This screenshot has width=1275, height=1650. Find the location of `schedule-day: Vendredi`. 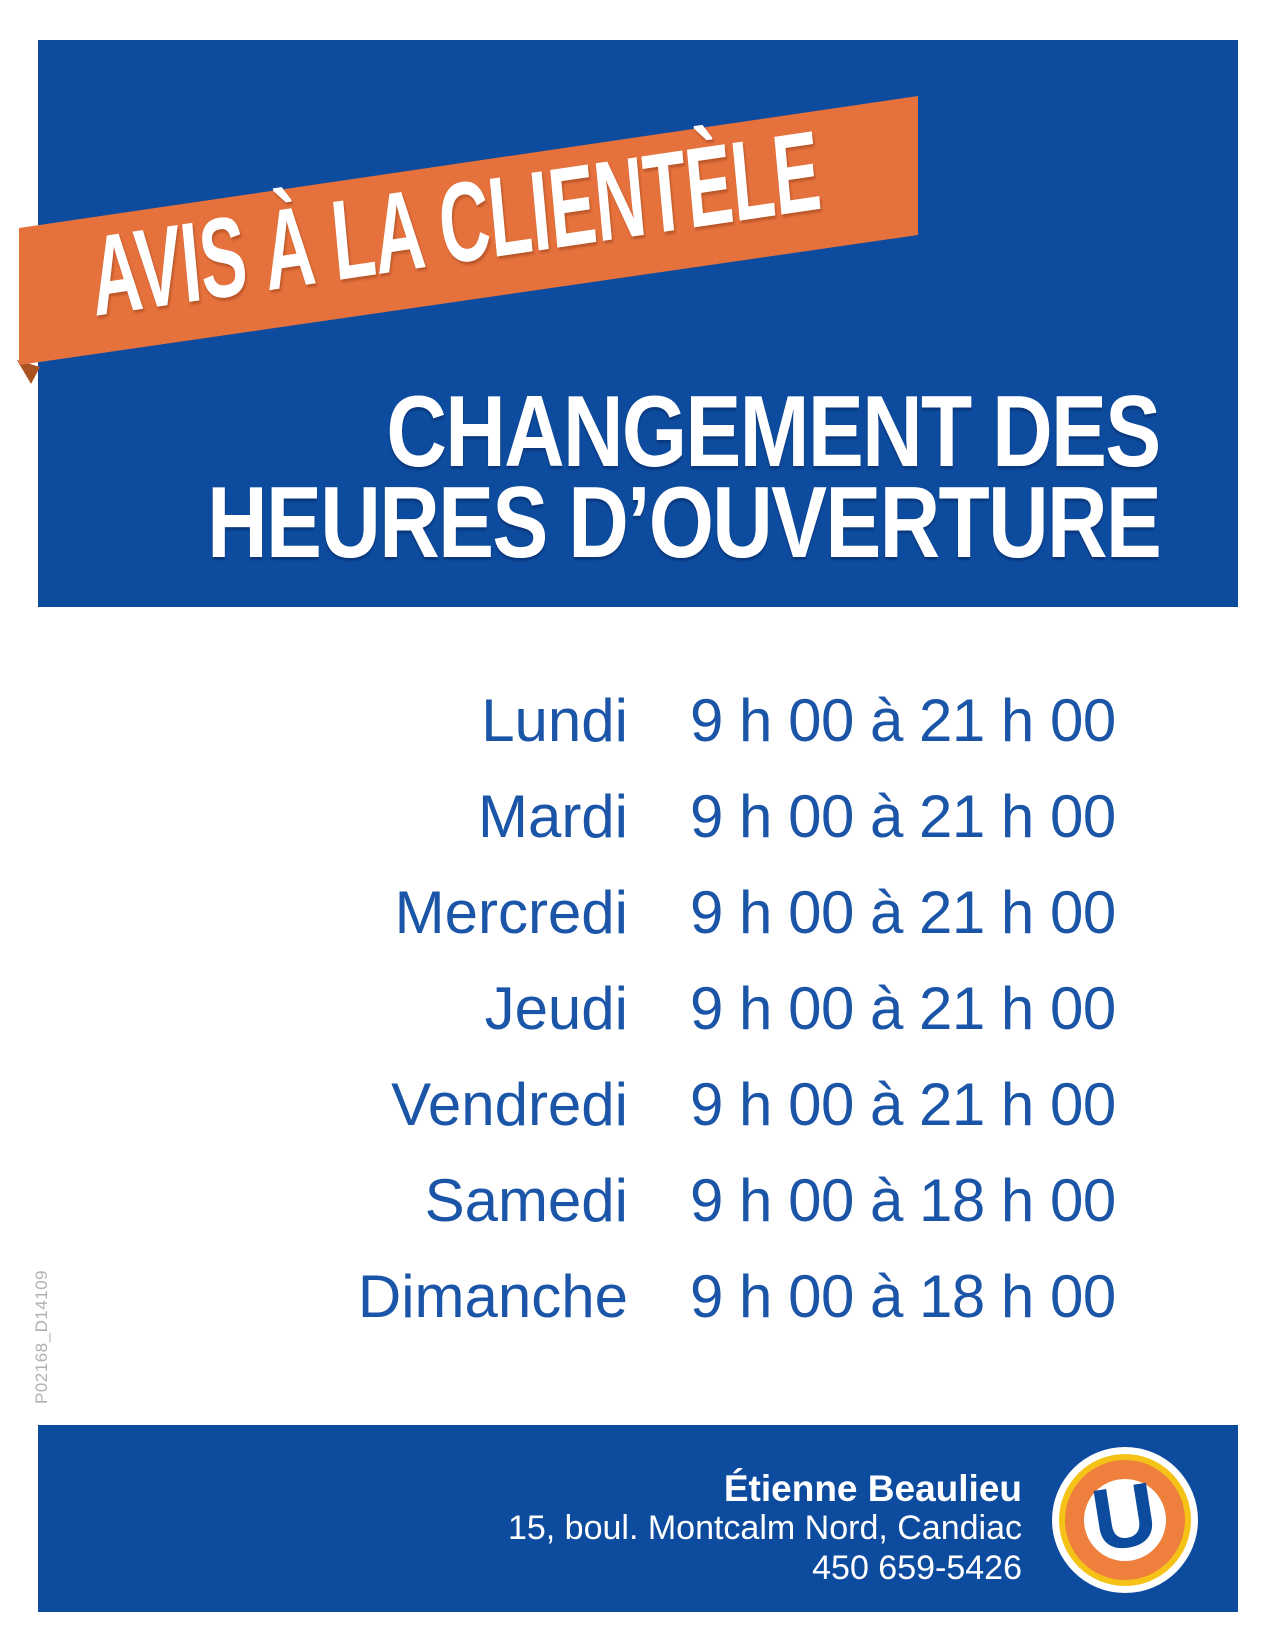

schedule-day: Vendredi is located at coordinates (509, 1104).